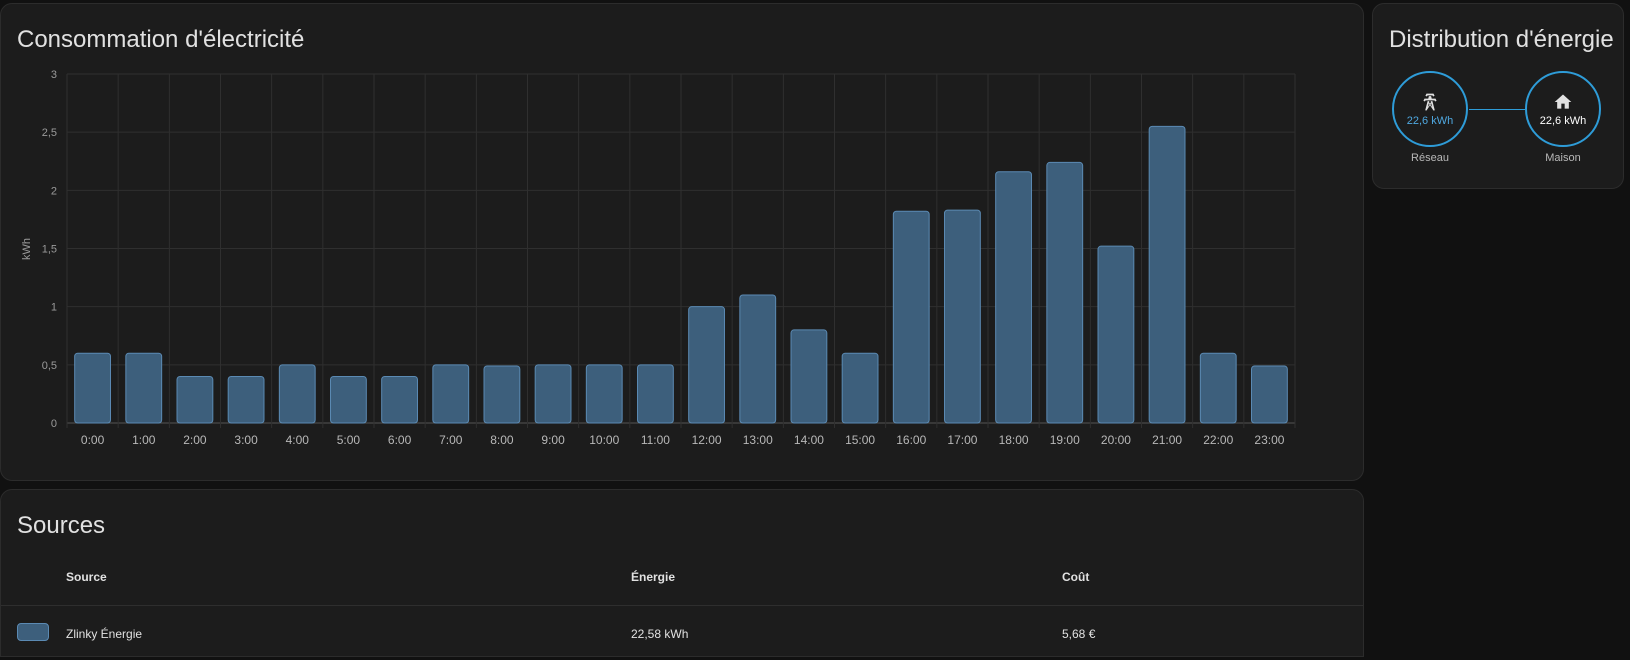  I want to click on y-tick-label: 1, so click(54, 308).